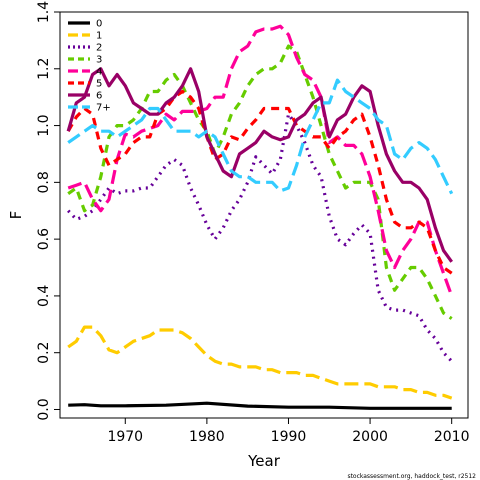 Image resolution: width=480 pixels, height=480 pixels. I want to click on legend-label-0: 0, so click(99, 24).